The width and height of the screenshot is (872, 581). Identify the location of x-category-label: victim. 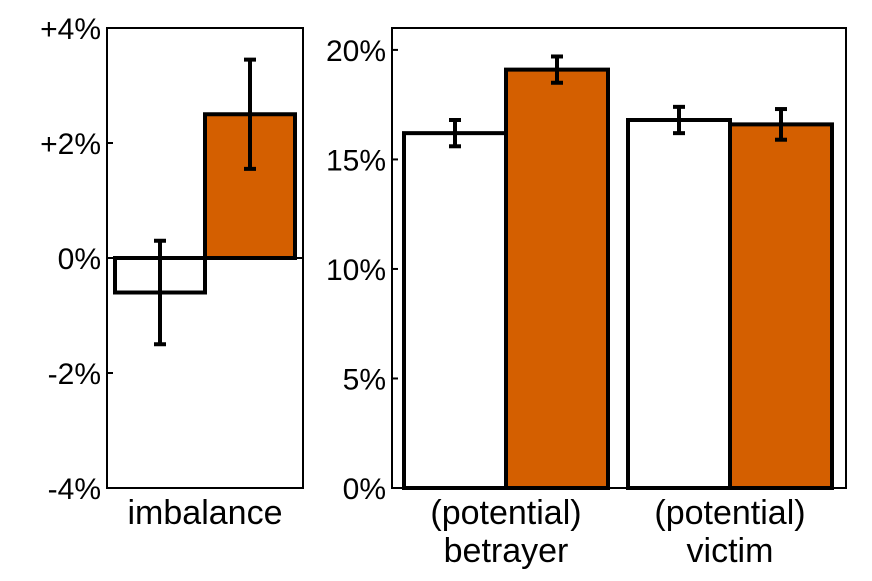
(730, 551).